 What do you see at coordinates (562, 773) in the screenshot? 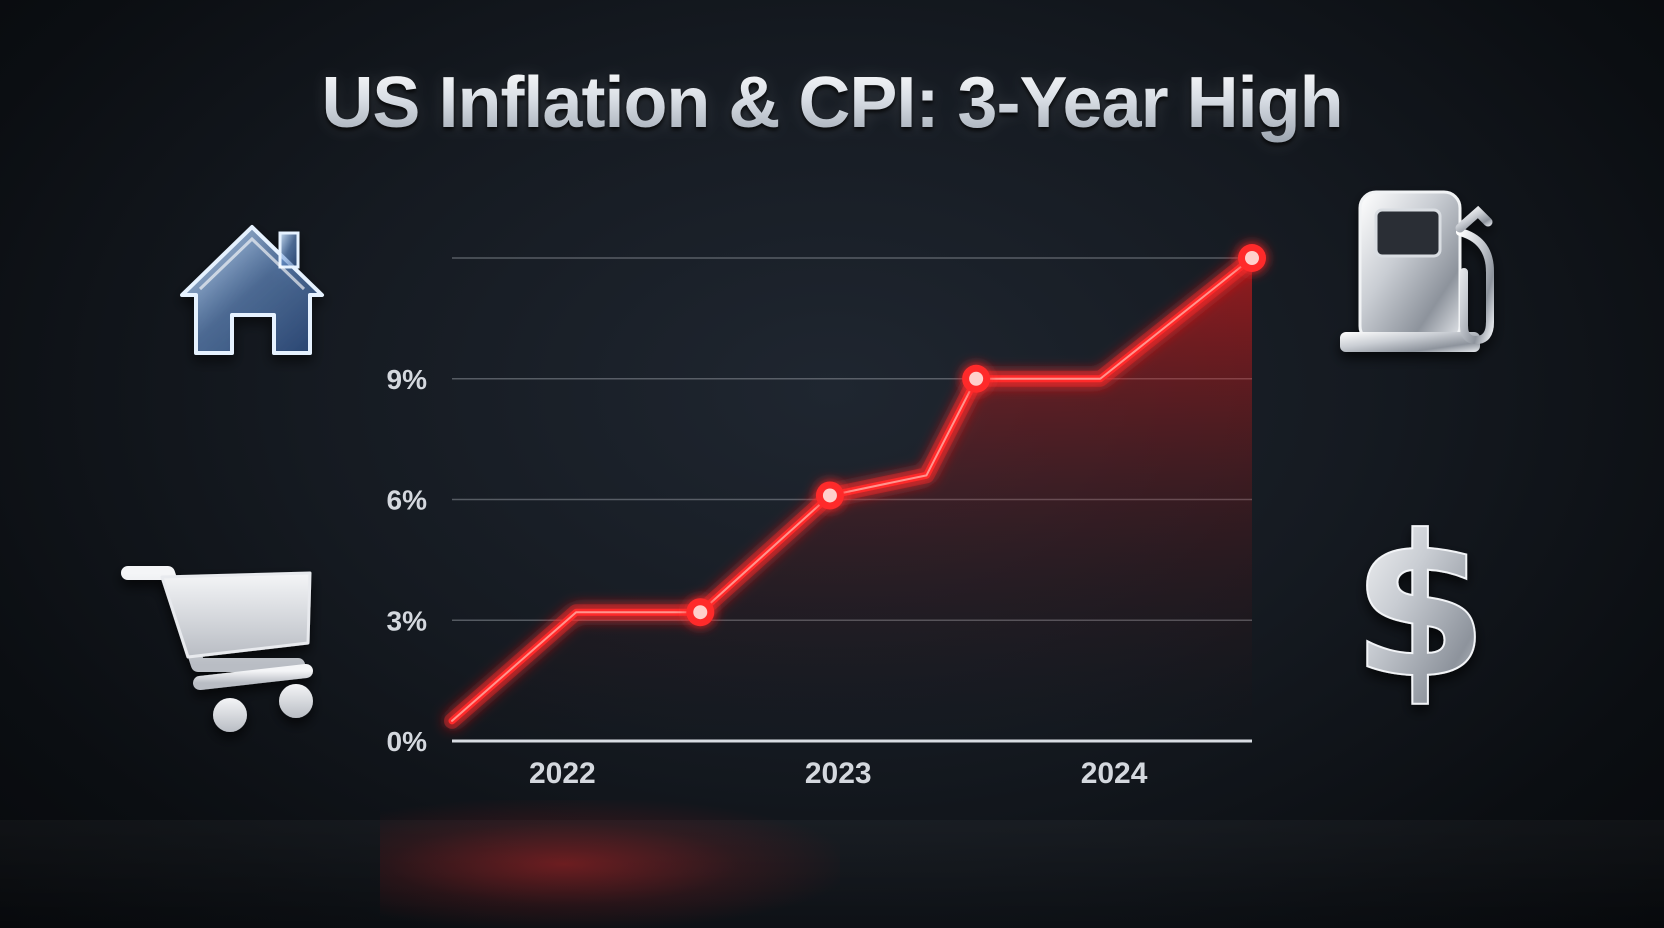
I see `x-tick-label: 2022` at bounding box center [562, 773].